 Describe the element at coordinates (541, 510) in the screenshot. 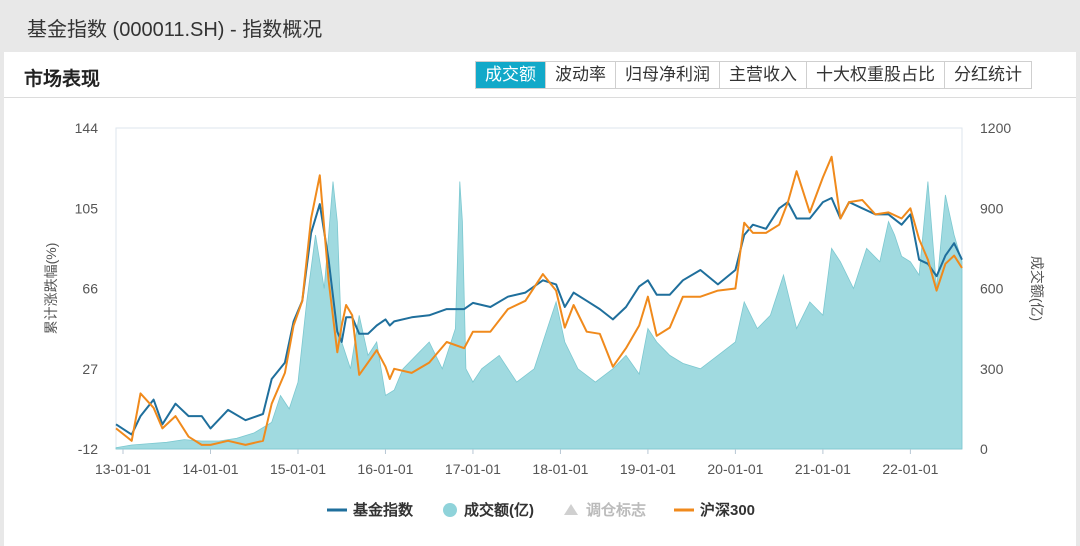

I see `chart-legend: 基金指数 成交额(亿) 调仓标志 沪深300` at that location.